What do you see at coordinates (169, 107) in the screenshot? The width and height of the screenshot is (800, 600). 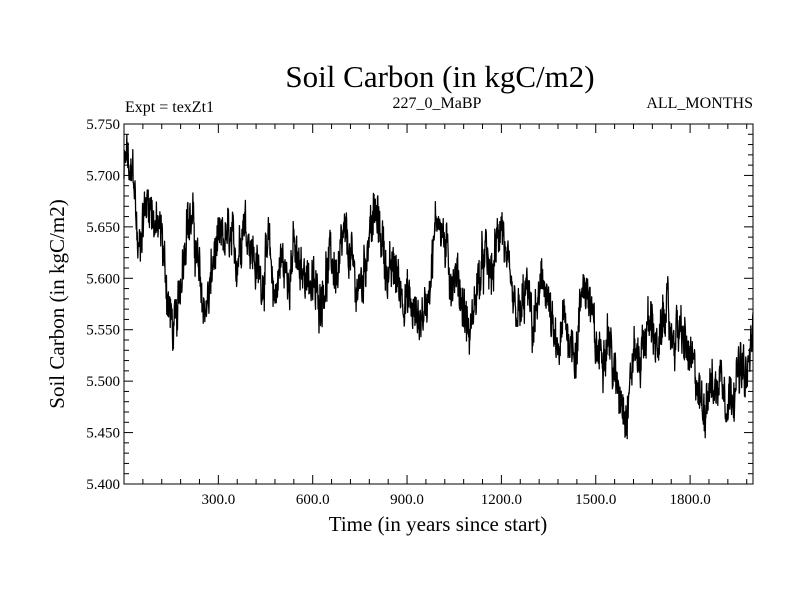 I see `experiment-label: Expt = texZt1` at bounding box center [169, 107].